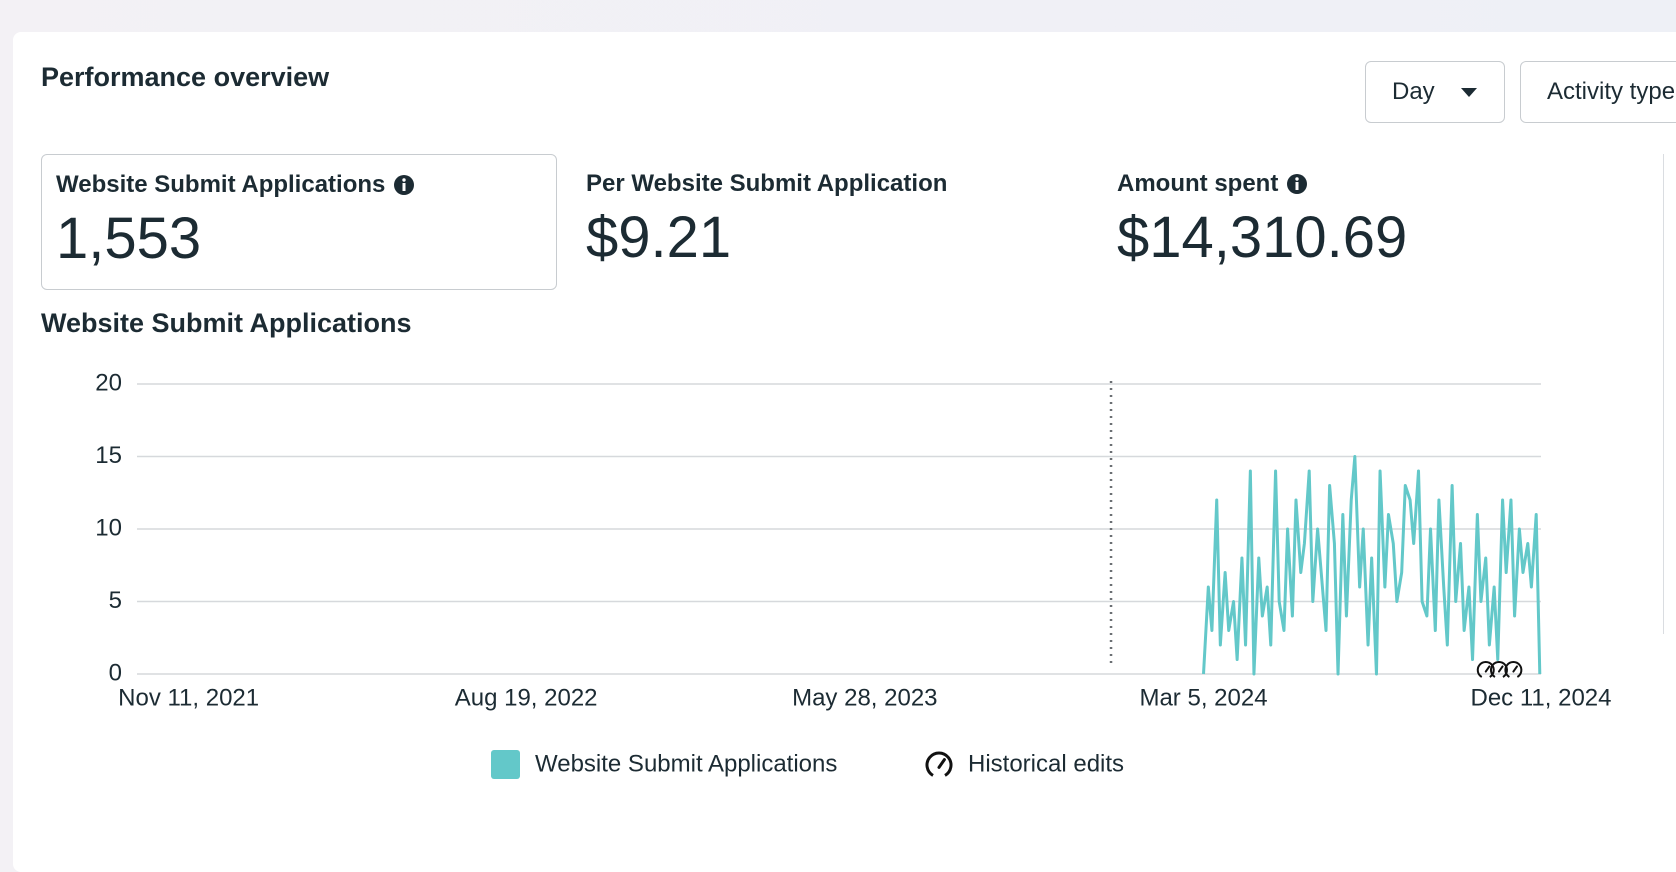 The height and width of the screenshot is (872, 1676). What do you see at coordinates (1469, 92) in the screenshot?
I see `caret` at bounding box center [1469, 92].